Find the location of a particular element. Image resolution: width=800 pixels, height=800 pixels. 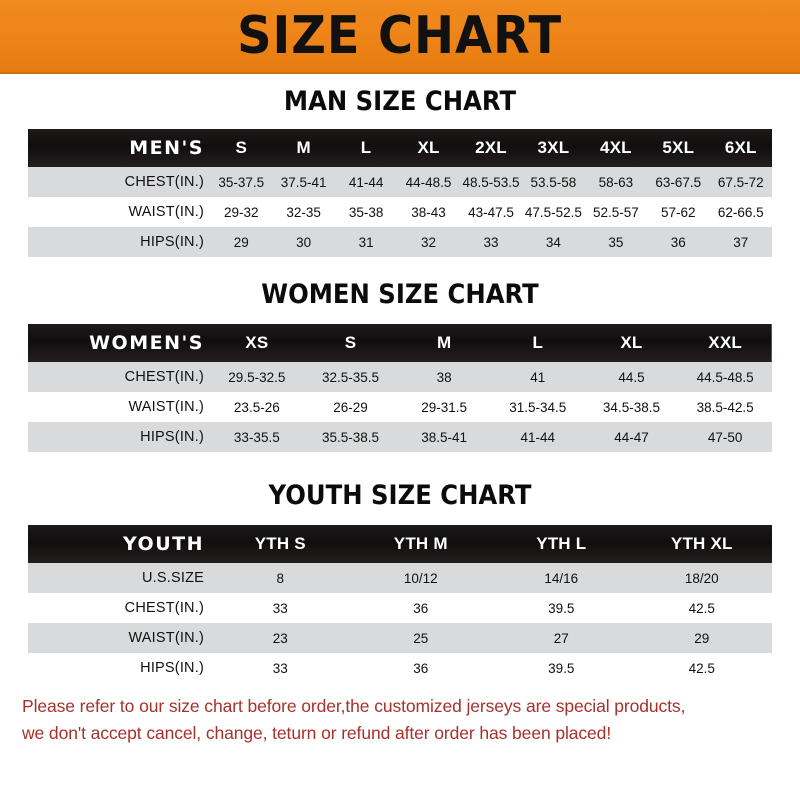

table-cell: 48.5-53.5 is located at coordinates (491, 182).